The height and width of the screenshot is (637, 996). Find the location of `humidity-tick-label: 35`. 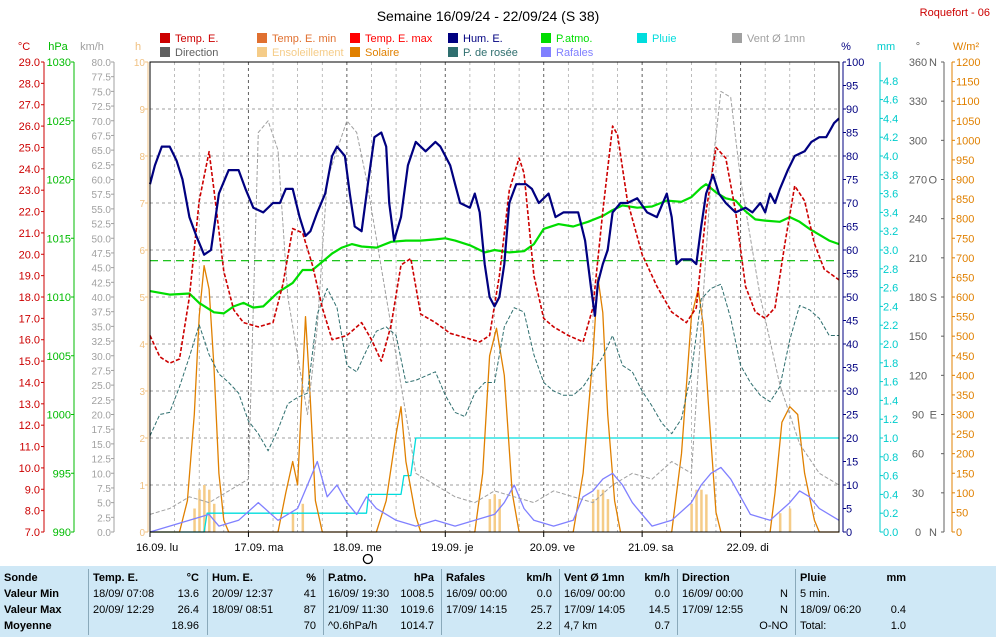

humidity-tick-label: 35 is located at coordinates (852, 369).